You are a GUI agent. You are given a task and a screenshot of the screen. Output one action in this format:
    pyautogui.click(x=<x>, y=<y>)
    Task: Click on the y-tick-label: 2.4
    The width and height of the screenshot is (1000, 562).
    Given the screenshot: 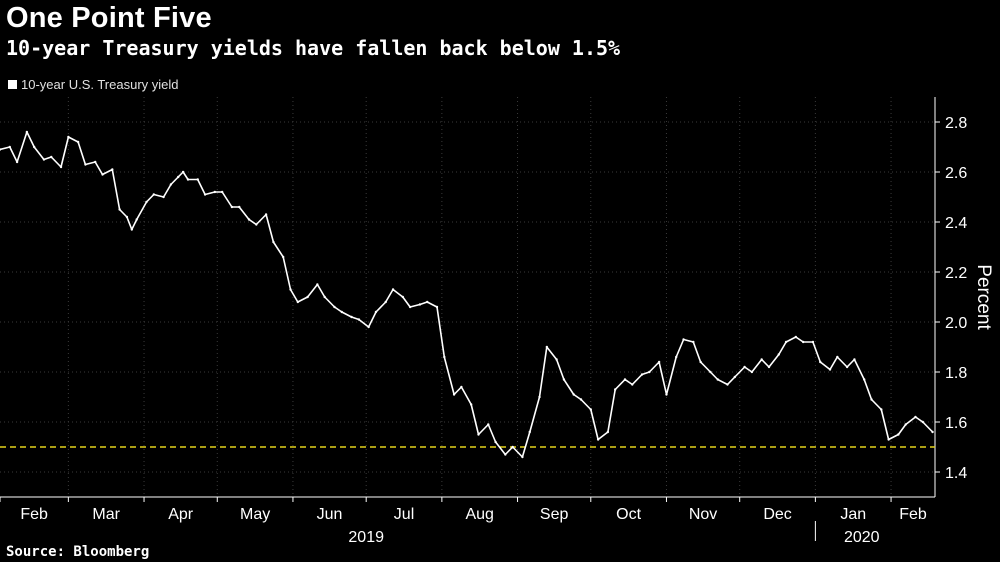 What is the action you would take?
    pyautogui.click(x=956, y=223)
    